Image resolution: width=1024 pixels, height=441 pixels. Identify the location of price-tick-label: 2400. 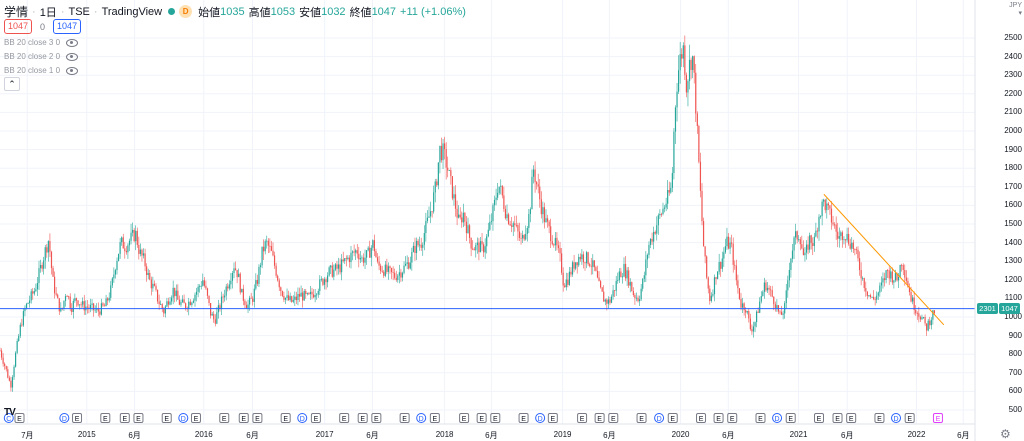
(1013, 56).